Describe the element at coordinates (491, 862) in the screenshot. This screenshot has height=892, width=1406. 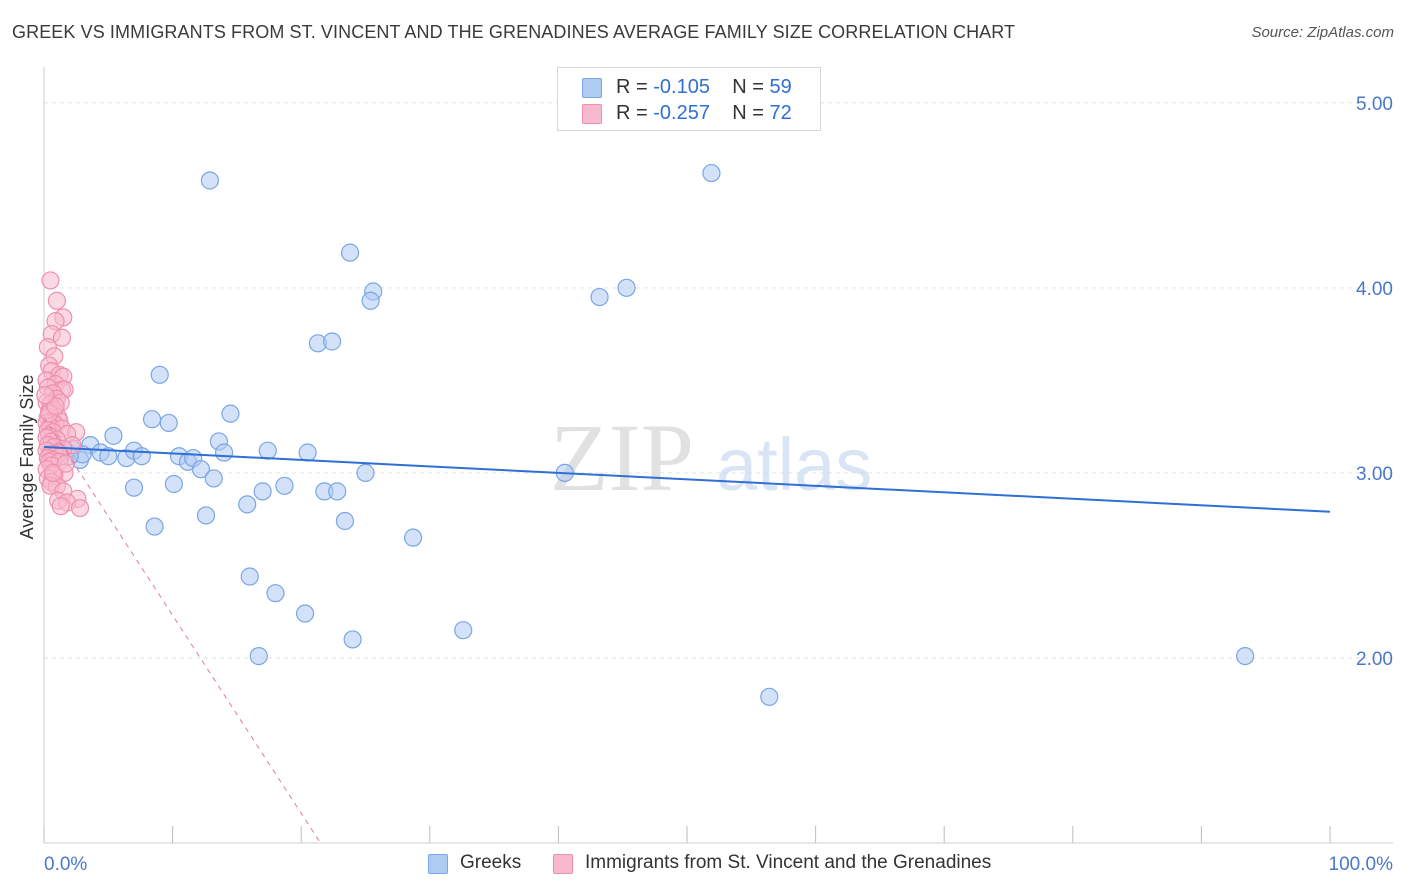
I see `bottom-legend-label-greeks: Greeks` at that location.